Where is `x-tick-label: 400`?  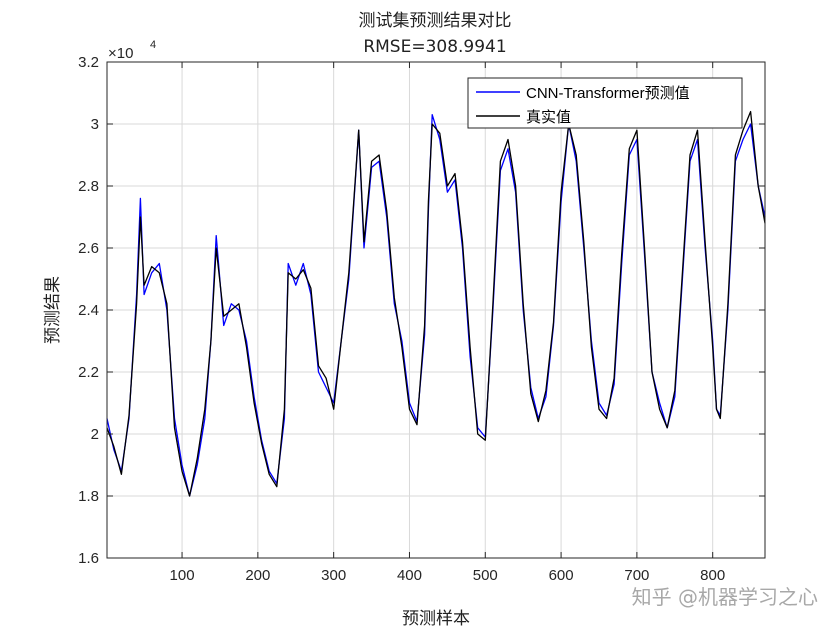 x-tick-label: 400 is located at coordinates (409, 575).